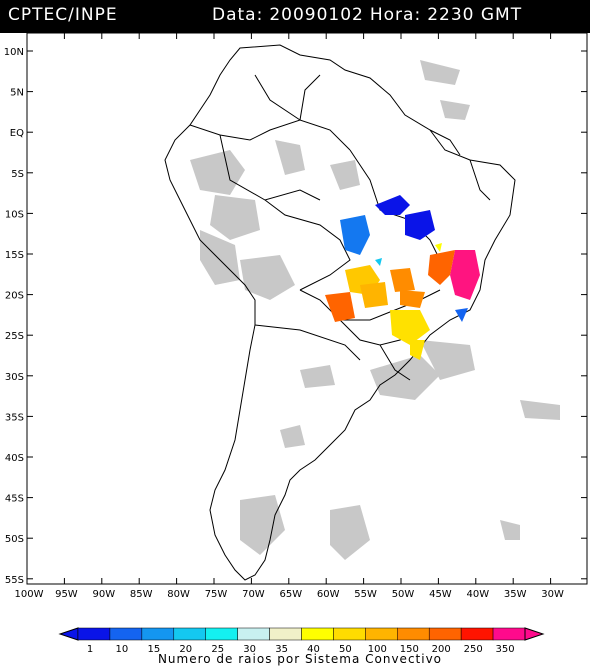 The width and height of the screenshot is (600, 670). Describe the element at coordinates (14, 580) in the screenshot. I see `lat-label: 55S` at that location.